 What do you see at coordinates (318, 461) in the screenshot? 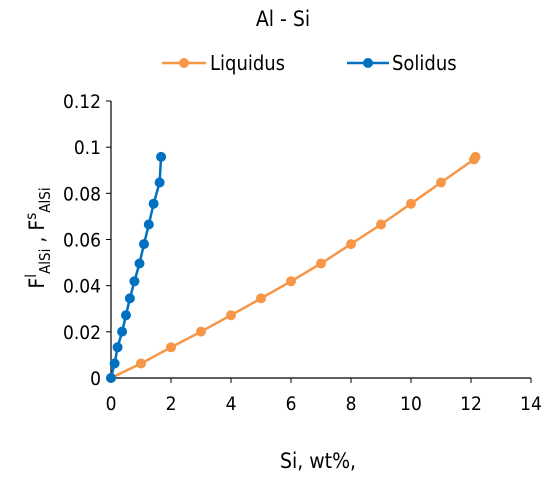
I see `x-axis-label: Si, wt%,` at bounding box center [318, 461].